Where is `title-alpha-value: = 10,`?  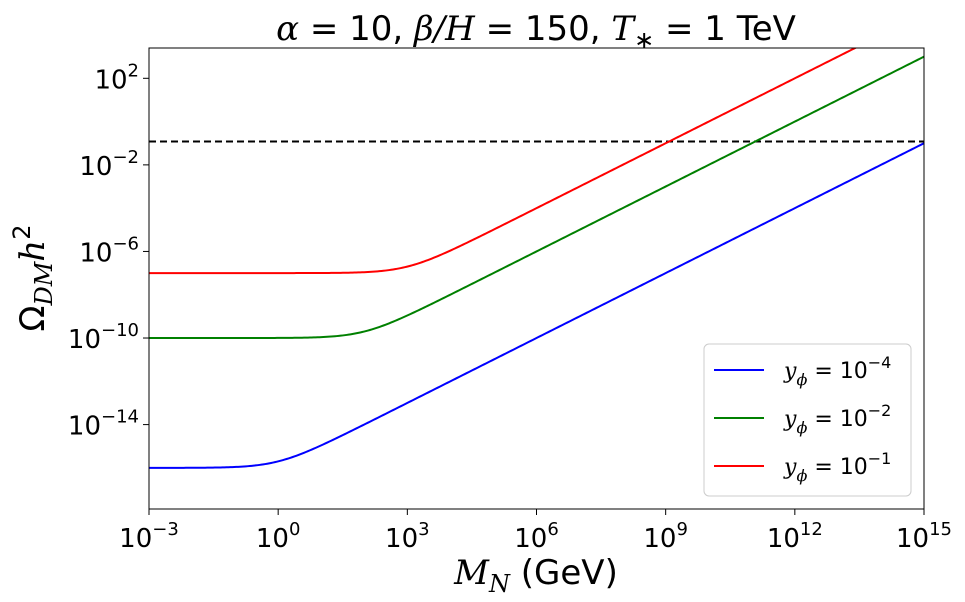
title-alpha-value: = 10, is located at coordinates (356, 29).